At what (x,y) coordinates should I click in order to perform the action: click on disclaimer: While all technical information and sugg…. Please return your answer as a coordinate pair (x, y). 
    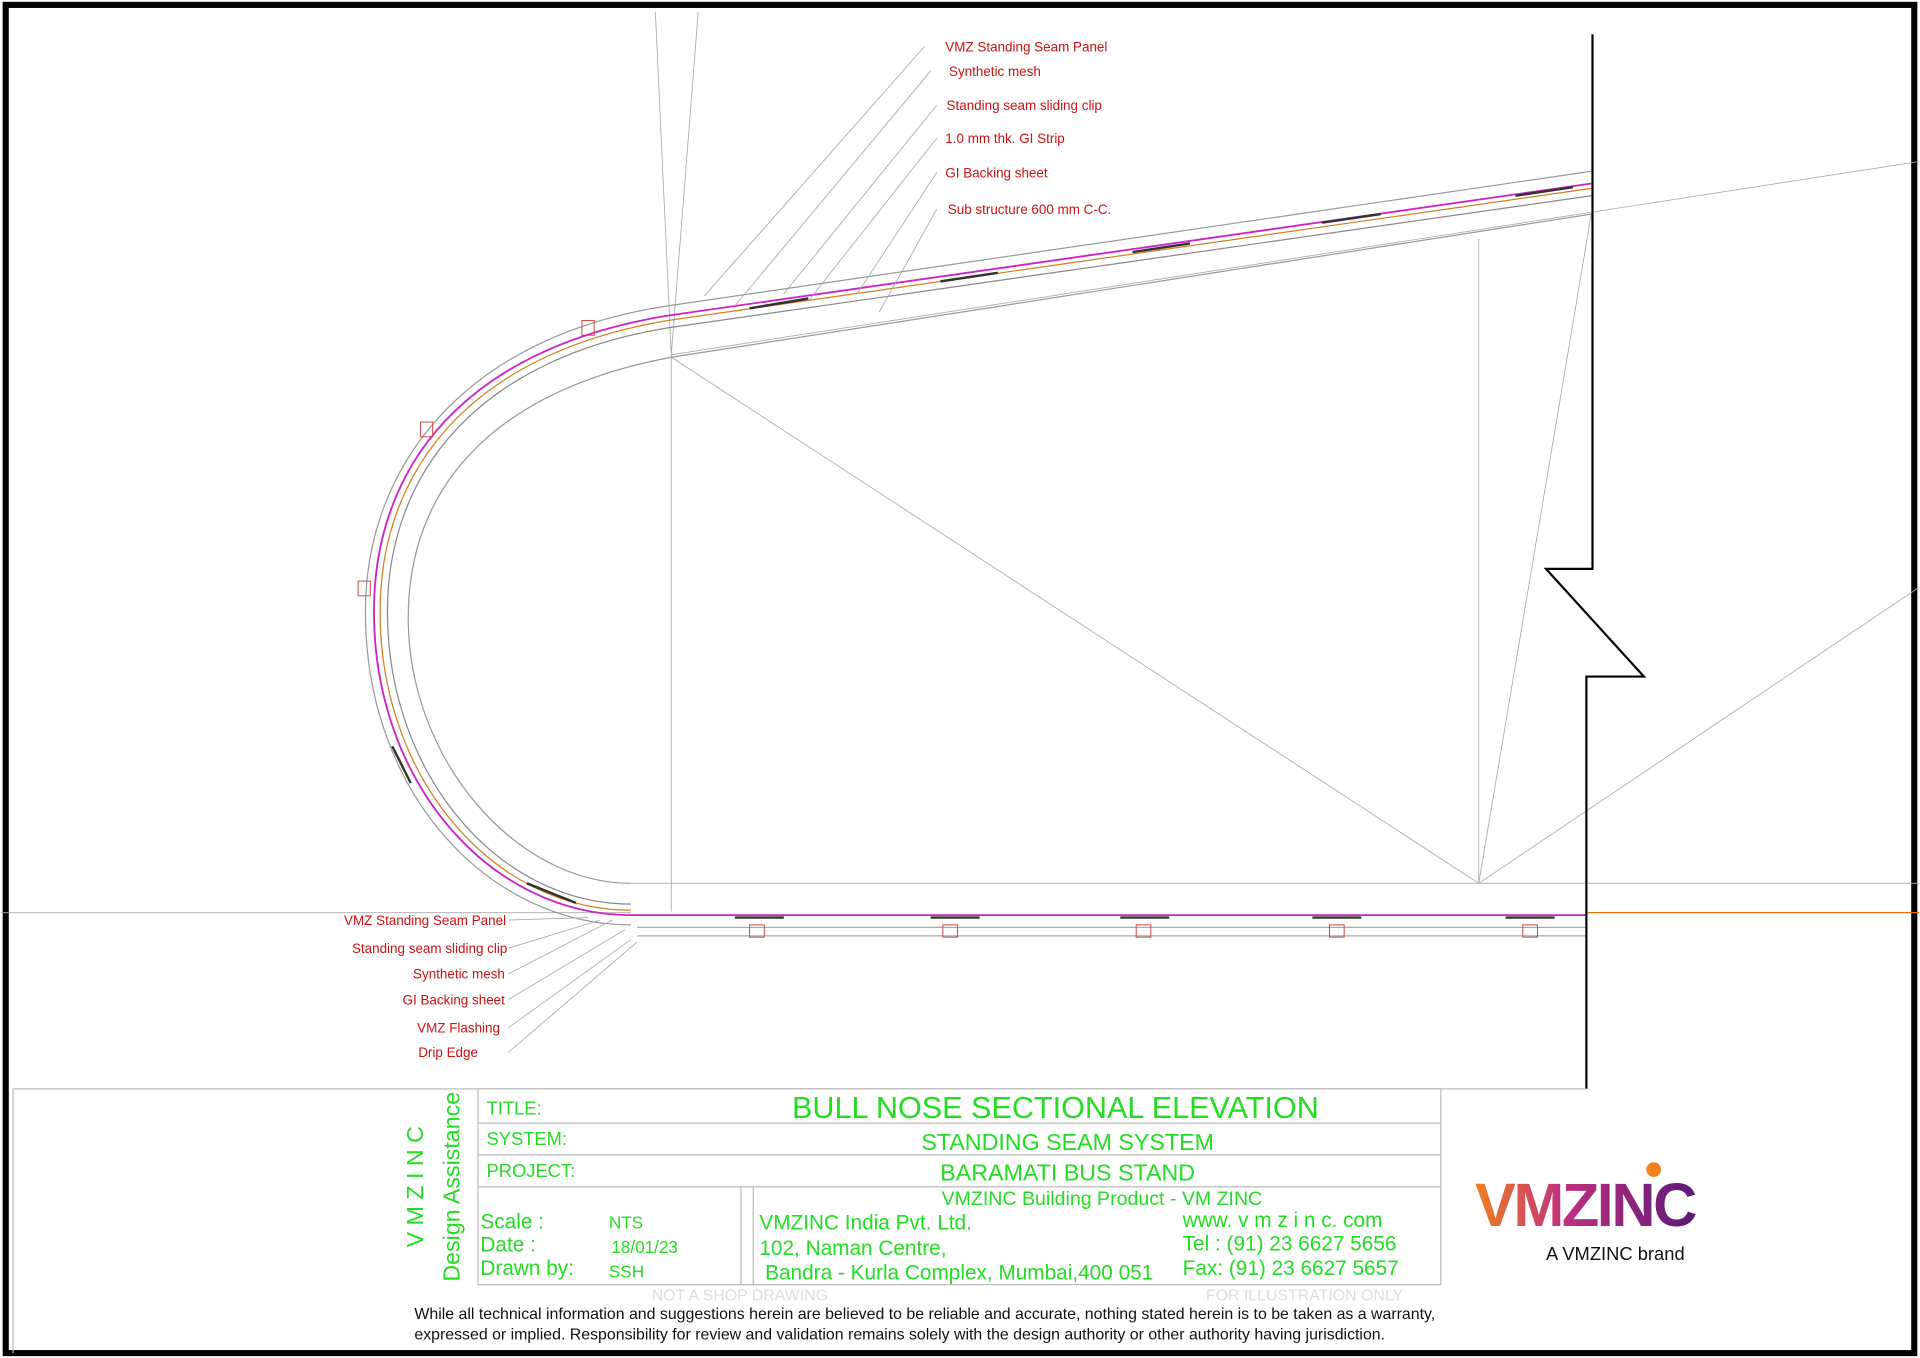
    Looking at the image, I should click on (924, 1314).